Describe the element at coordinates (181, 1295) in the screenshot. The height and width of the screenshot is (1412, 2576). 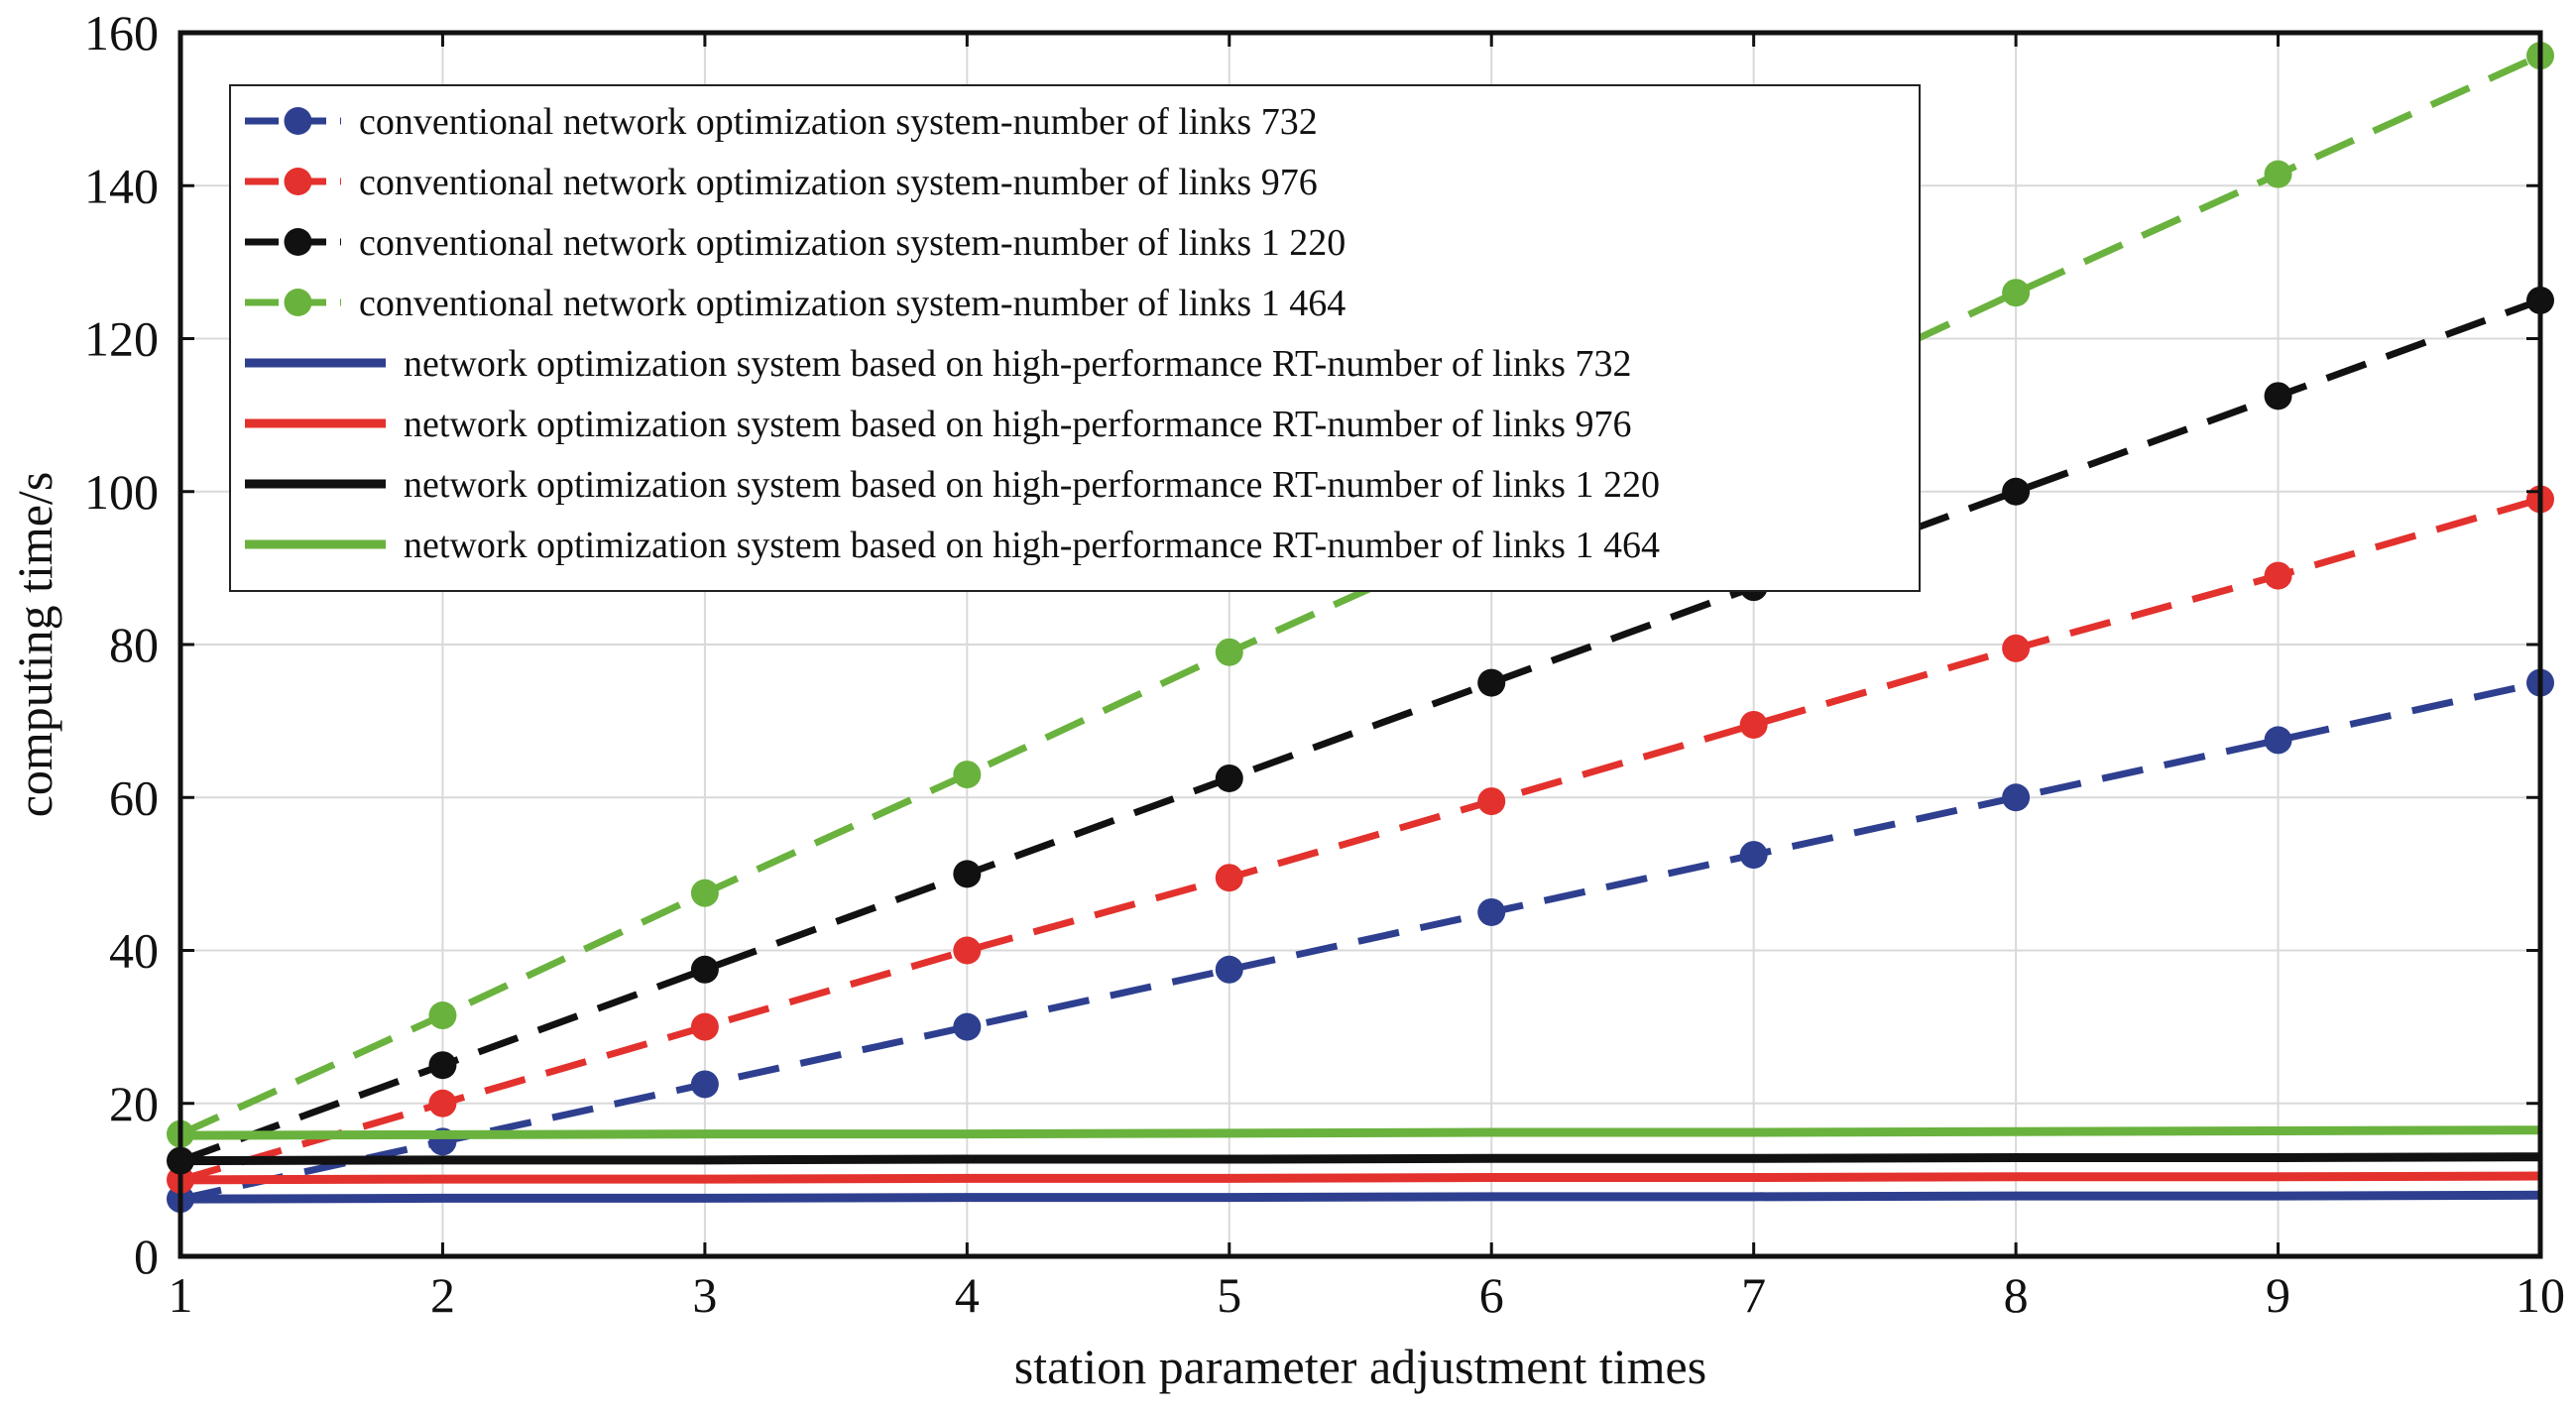
I see `x-tick-label: 1` at that location.